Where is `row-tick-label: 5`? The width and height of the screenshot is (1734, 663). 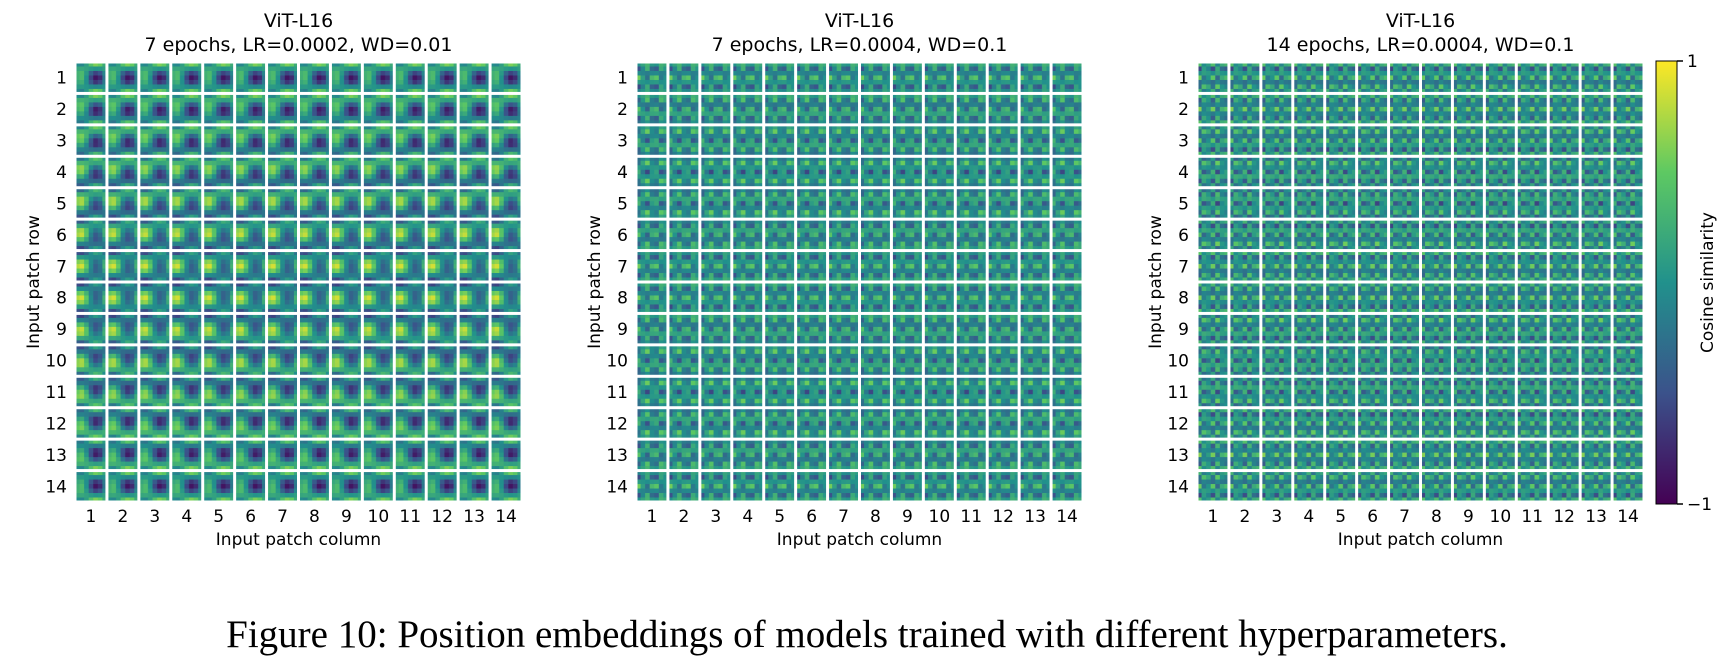 row-tick-label: 5 is located at coordinates (622, 204).